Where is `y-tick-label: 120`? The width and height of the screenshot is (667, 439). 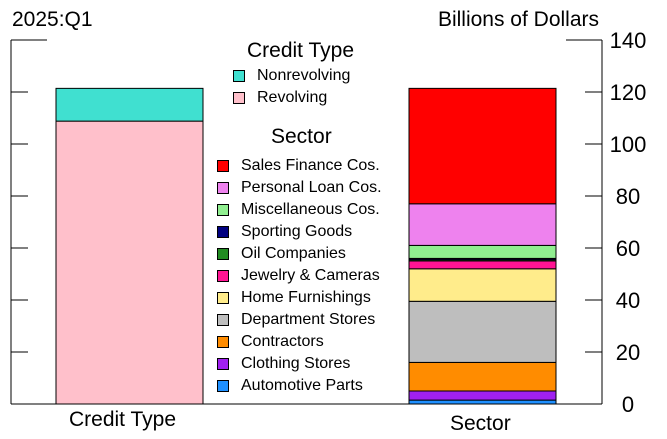
y-tick-label: 120 is located at coordinates (628, 92).